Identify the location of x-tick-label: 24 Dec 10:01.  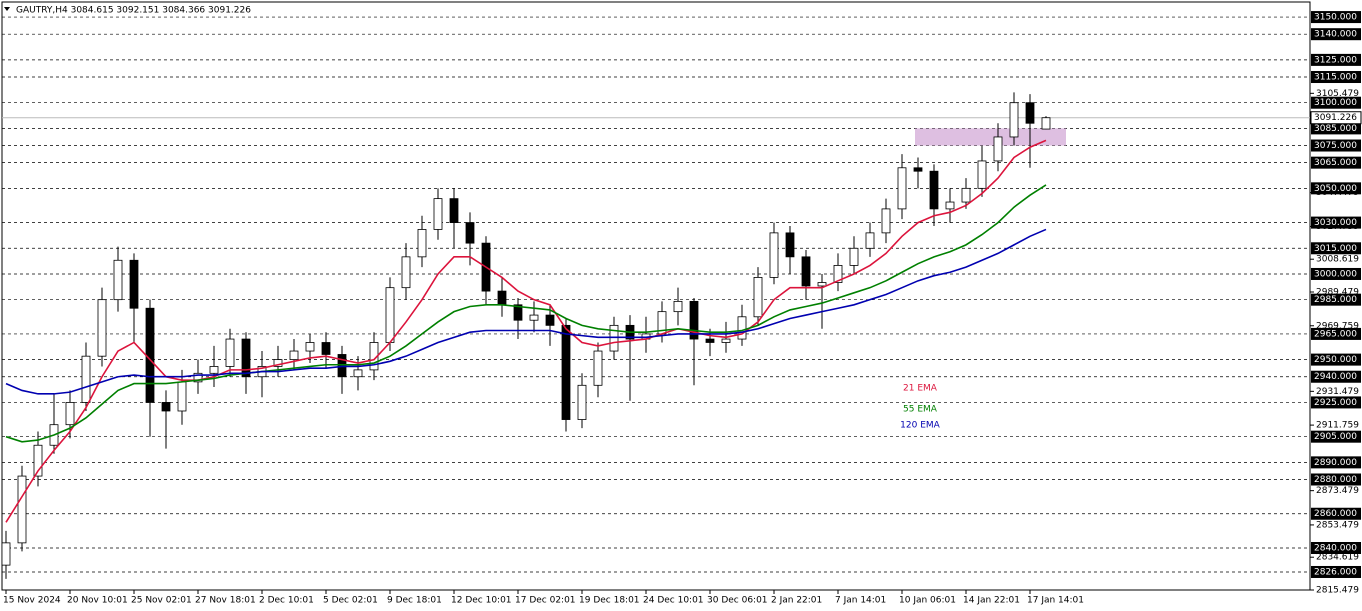
(673, 601).